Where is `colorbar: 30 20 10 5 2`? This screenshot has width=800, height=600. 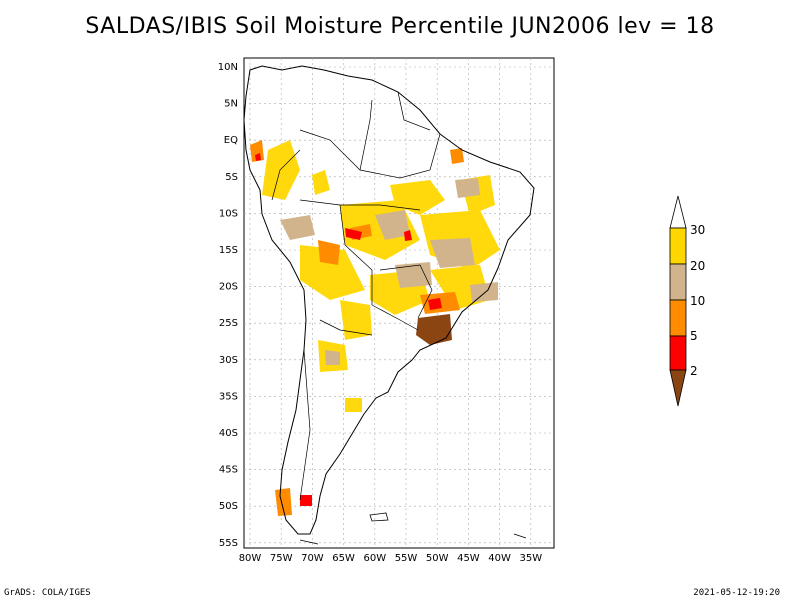
colorbar: 30 20 10 5 2 is located at coordinates (687, 301).